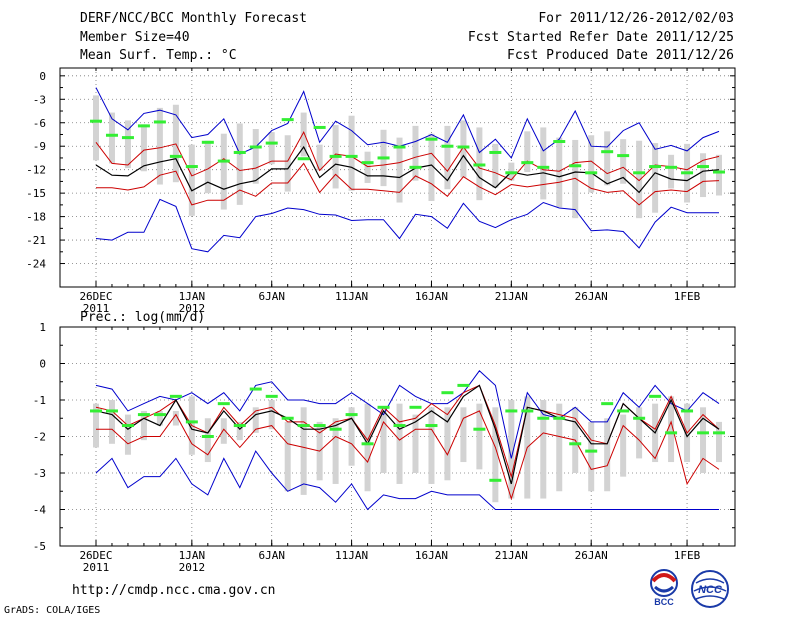 This screenshot has height=618, width=800. Describe the element at coordinates (193, 18) in the screenshot. I see `header-title: DERF/NCC/BCC Monthly Forecast` at that location.